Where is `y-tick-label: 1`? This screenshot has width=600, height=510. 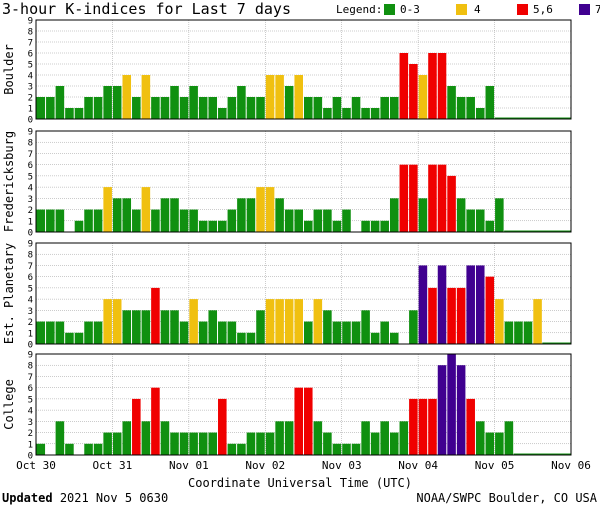 y-tick-label: 1 is located at coordinates (30, 334).